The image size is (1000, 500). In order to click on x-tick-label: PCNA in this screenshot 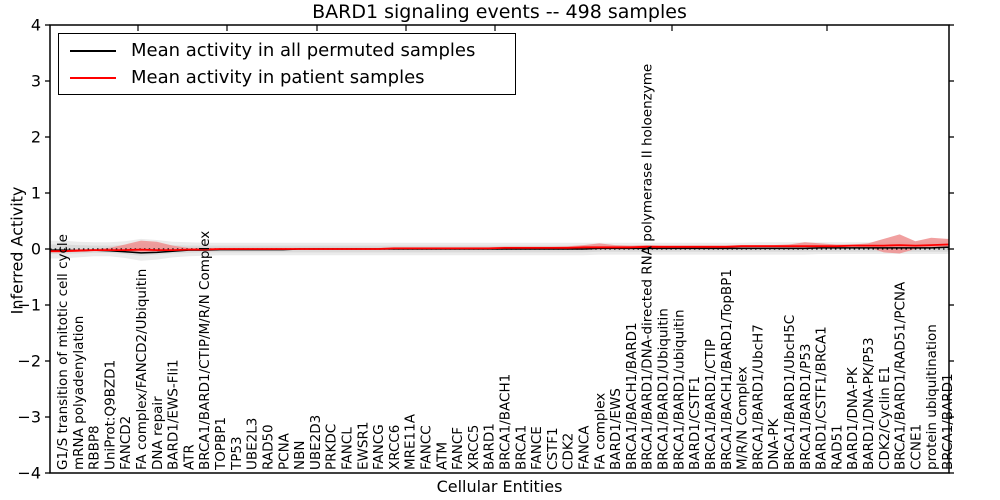, I will do `click(284, 451)`.